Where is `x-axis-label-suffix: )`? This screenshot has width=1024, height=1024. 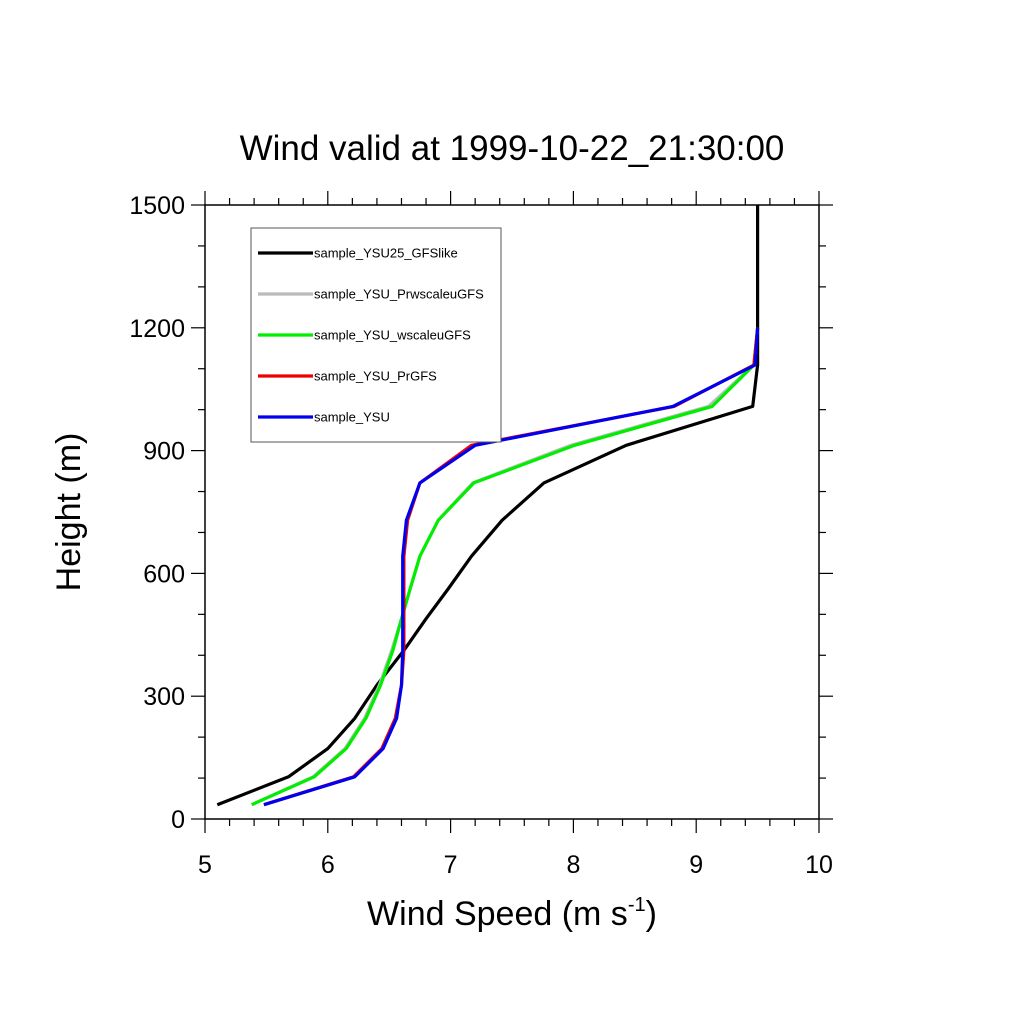 x-axis-label-suffix: ) is located at coordinates (651, 914).